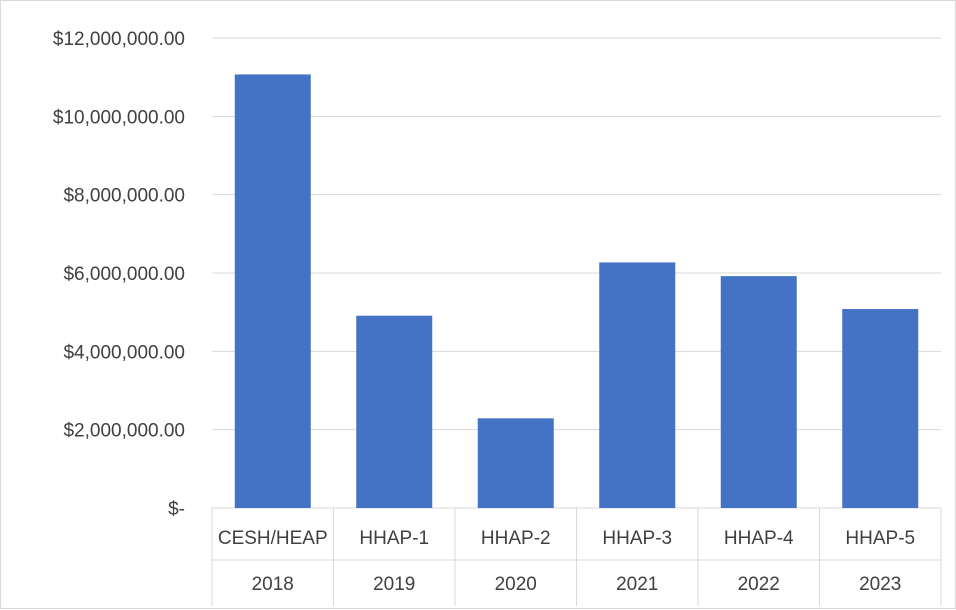 The width and height of the screenshot is (956, 610). Describe the element at coordinates (273, 584) in the screenshot. I see `x-year-label-0: 2018` at that location.